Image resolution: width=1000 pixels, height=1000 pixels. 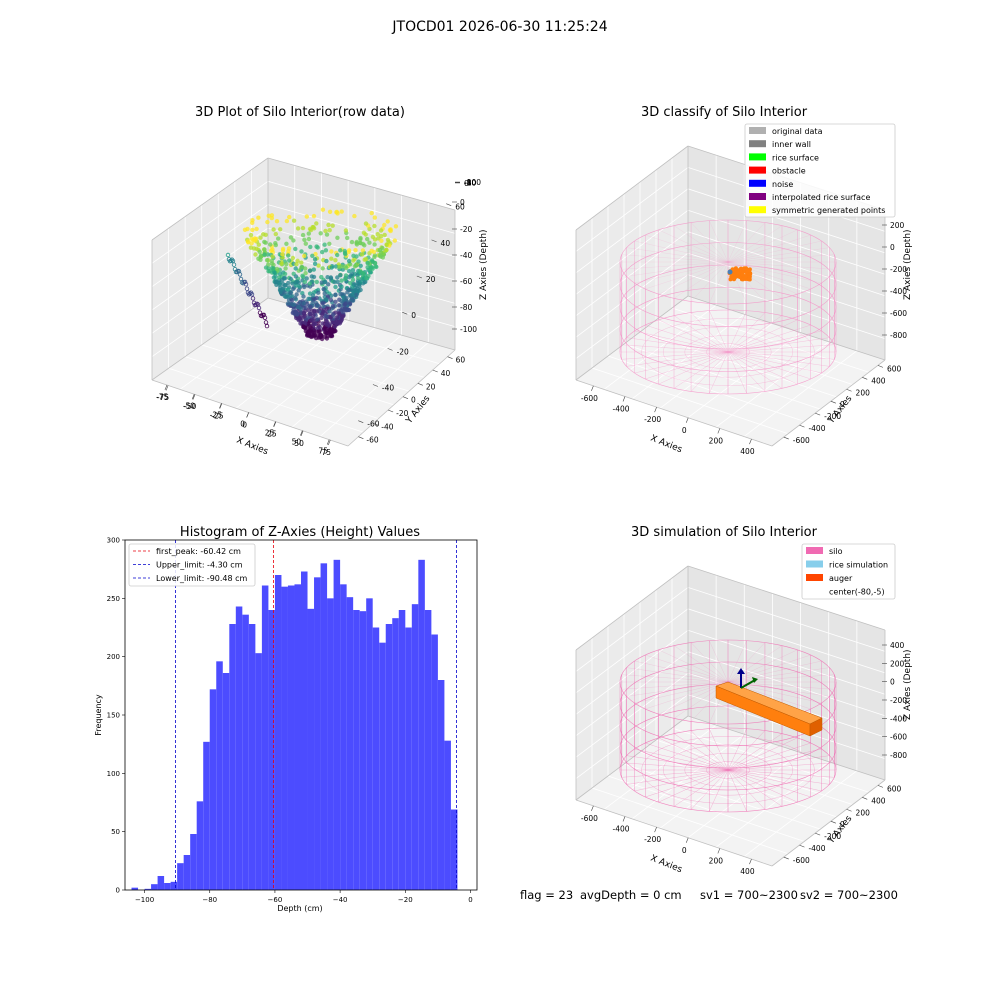 What do you see at coordinates (898, 737) in the screenshot?
I see `z-tick-label: -600` at bounding box center [898, 737].